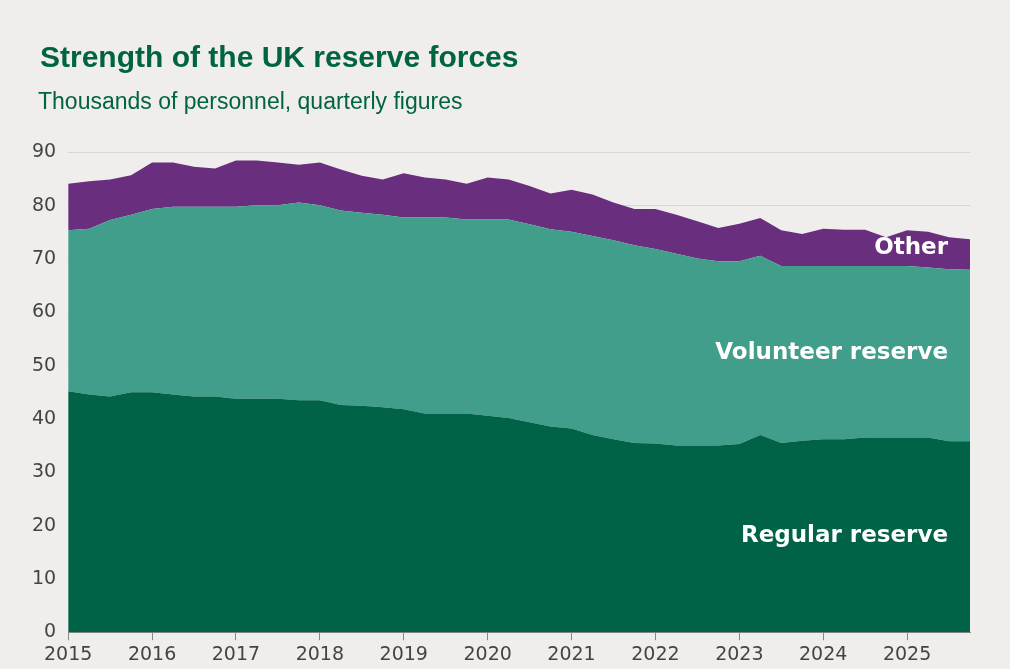 Image resolution: width=1010 pixels, height=669 pixels. What do you see at coordinates (487, 652) in the screenshot?
I see `x-tick-label: 2020` at bounding box center [487, 652].